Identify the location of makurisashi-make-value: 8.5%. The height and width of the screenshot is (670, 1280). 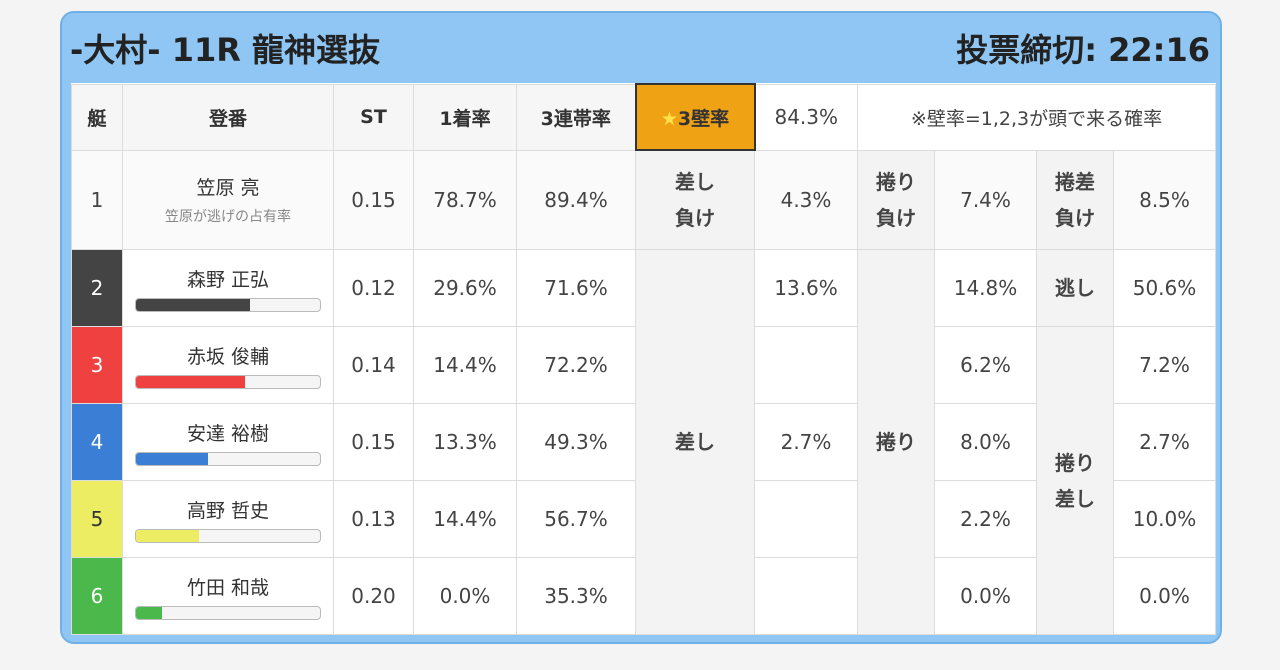
(1164, 199).